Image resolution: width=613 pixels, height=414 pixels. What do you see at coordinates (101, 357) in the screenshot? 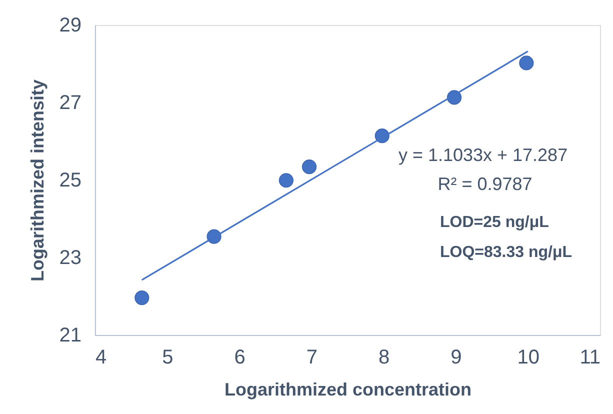
I see `x-tick-label: 4` at bounding box center [101, 357].